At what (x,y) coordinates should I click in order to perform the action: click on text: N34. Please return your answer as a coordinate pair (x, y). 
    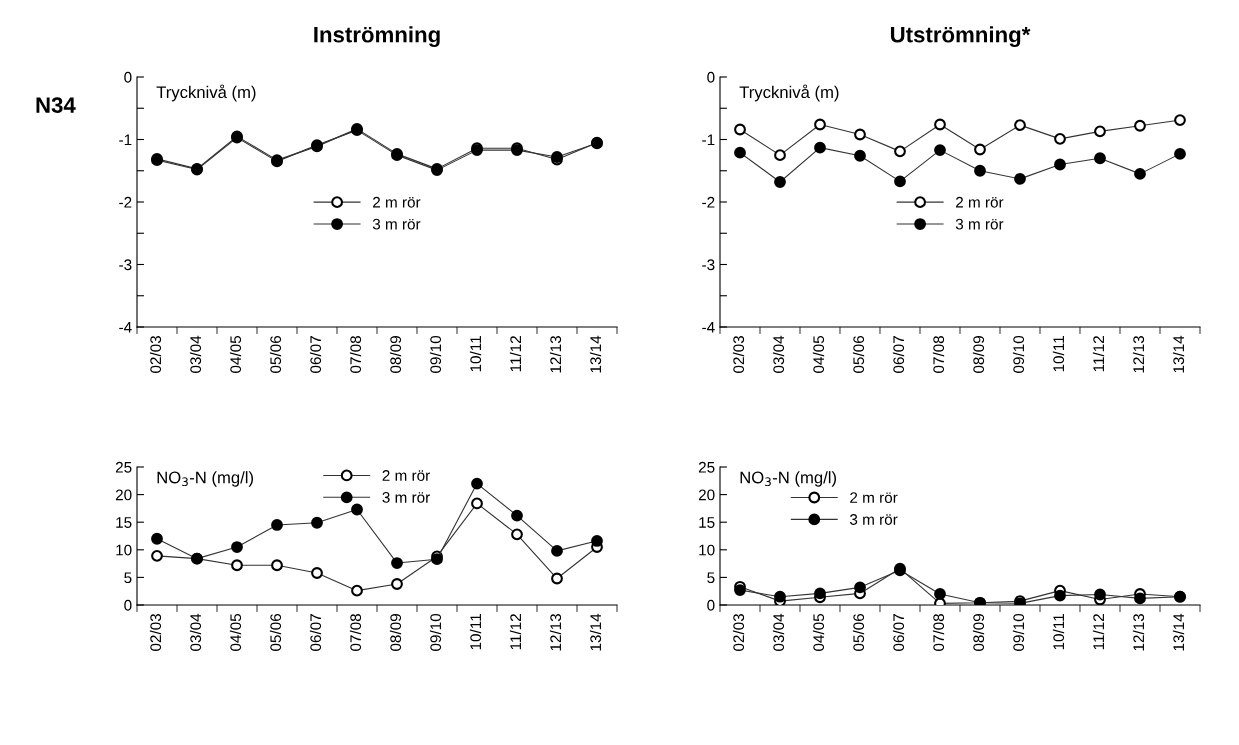
    Looking at the image, I should click on (56, 105).